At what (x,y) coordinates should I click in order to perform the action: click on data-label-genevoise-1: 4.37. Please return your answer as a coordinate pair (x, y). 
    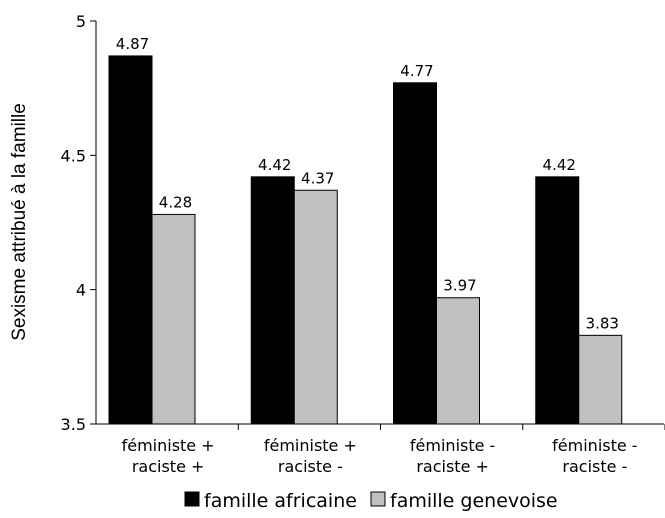
    Looking at the image, I should click on (317, 178).